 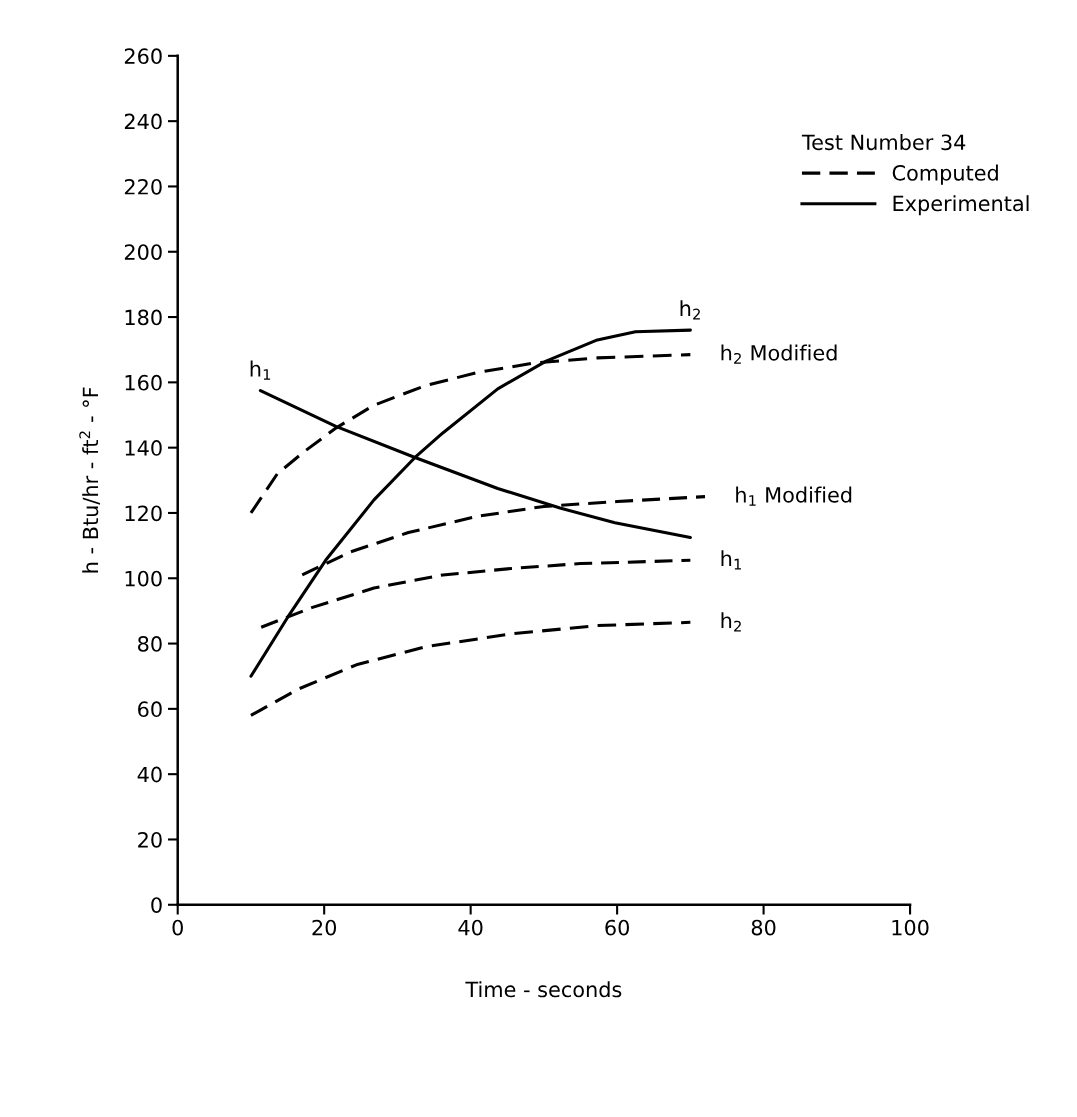 What do you see at coordinates (883, 142) in the screenshot?
I see `legend-title: Test Number 34` at bounding box center [883, 142].